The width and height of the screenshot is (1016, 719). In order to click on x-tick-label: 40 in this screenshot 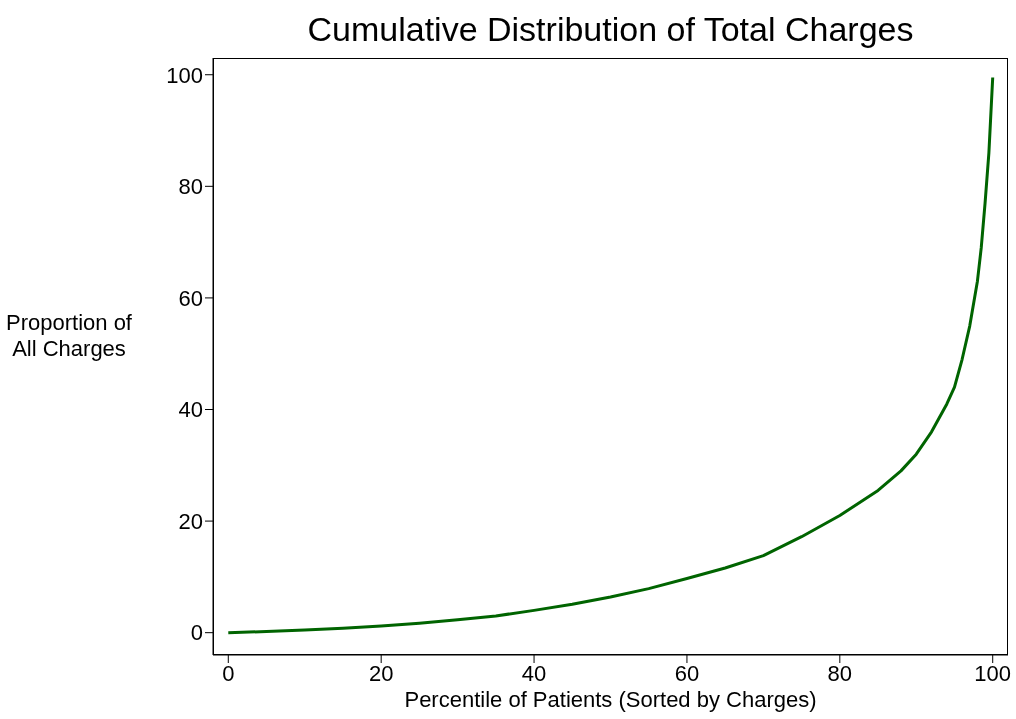, I will do `click(534, 673)`.